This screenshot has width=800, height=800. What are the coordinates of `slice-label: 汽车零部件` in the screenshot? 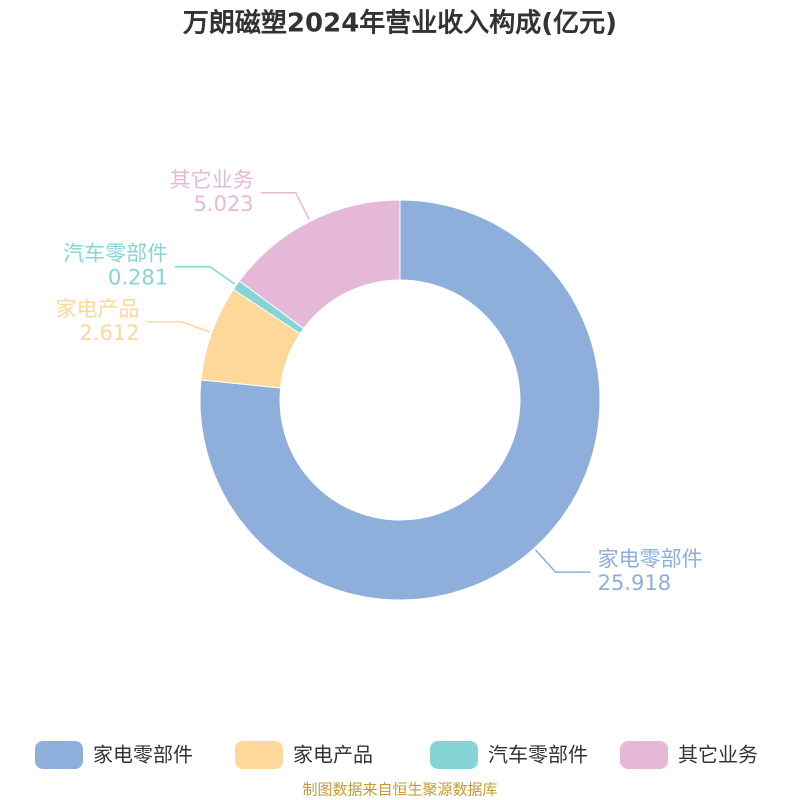 It's located at (115, 254).